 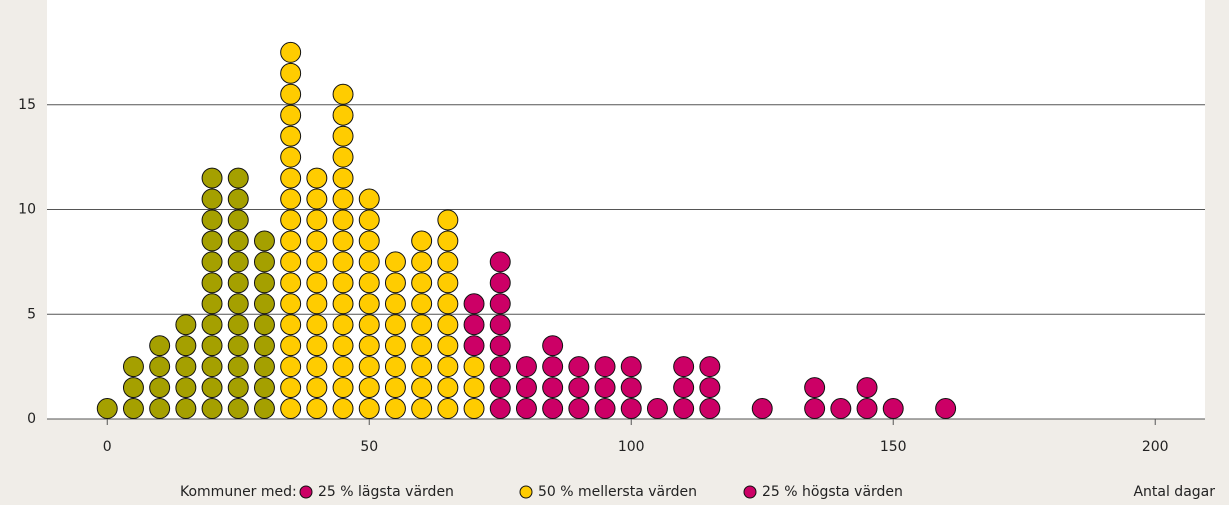 What do you see at coordinates (750, 492) in the screenshot?
I see `legend-marker` at bounding box center [750, 492].